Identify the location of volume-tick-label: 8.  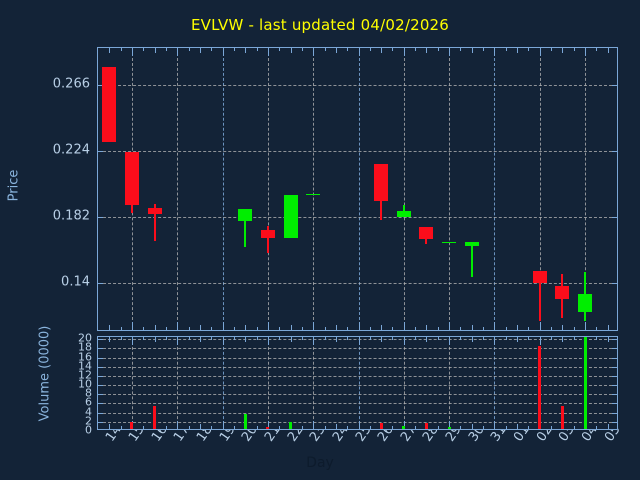
(88, 393).